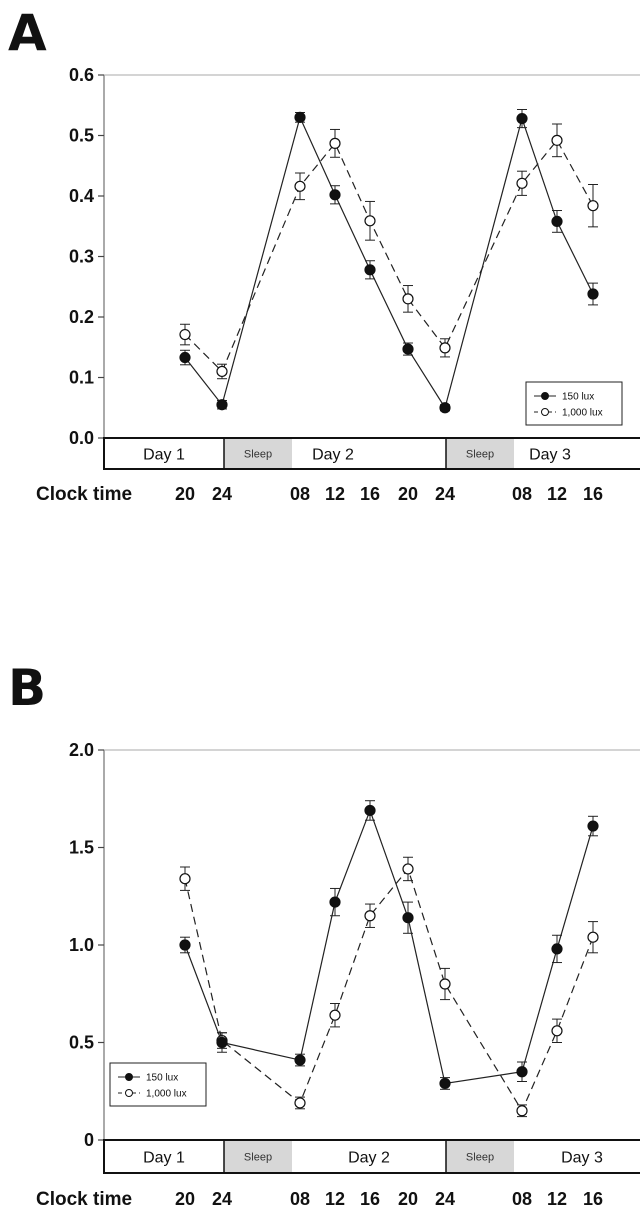 Image resolution: width=640 pixels, height=1215 pixels. What do you see at coordinates (81, 750) in the screenshot?
I see `pb-y-tick-label: 2.0` at bounding box center [81, 750].